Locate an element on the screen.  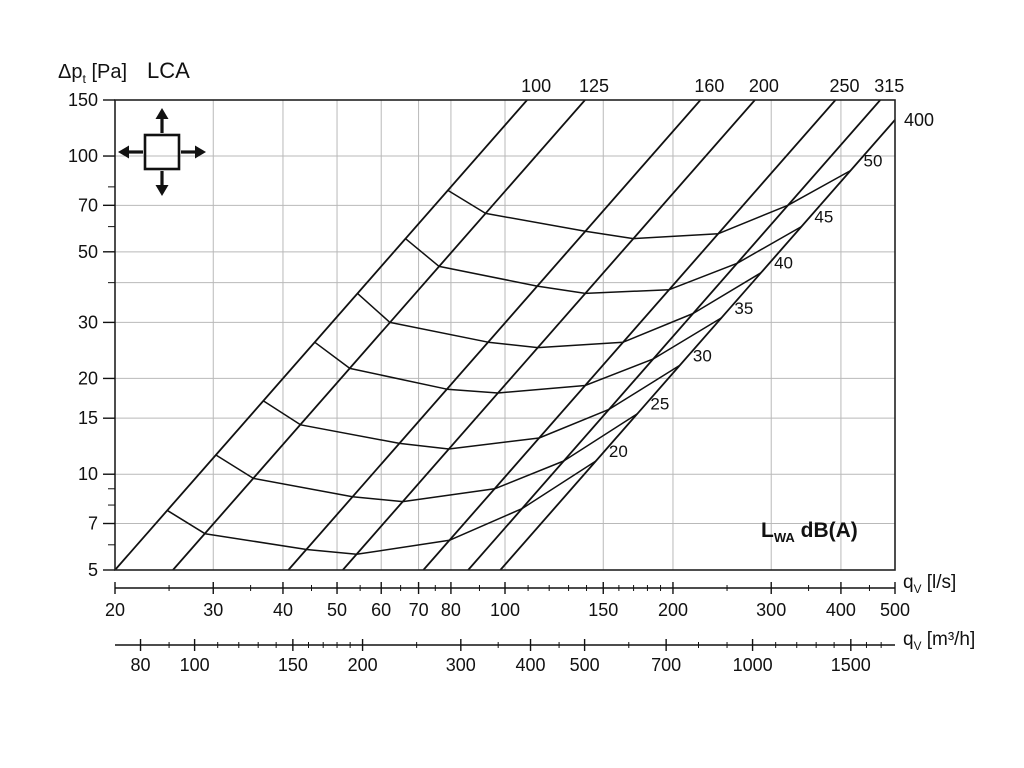
lwa-label-40: 40 is located at coordinates (783, 263).